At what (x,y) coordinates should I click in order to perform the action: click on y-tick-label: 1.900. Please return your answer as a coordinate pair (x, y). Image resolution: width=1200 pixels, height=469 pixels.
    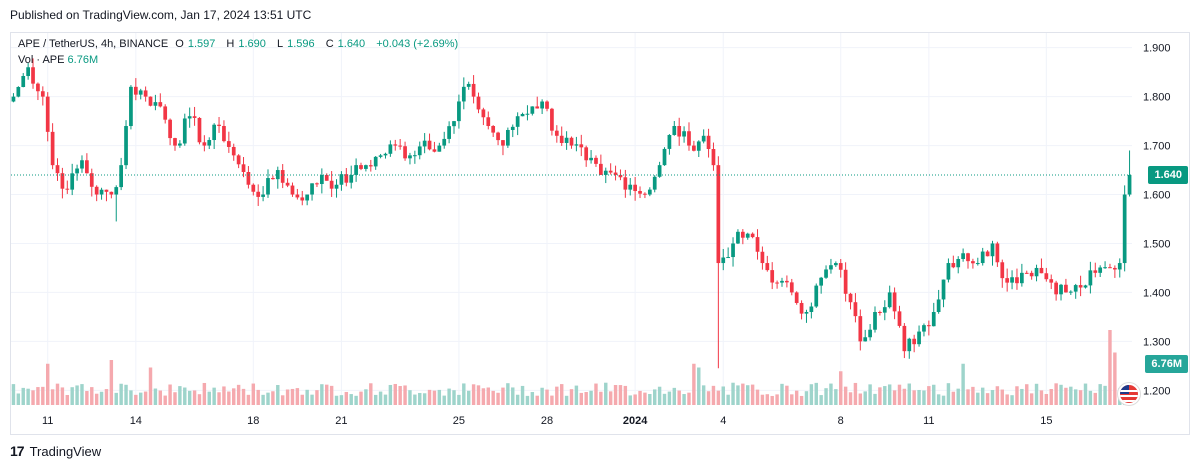
    Looking at the image, I should click on (1157, 49).